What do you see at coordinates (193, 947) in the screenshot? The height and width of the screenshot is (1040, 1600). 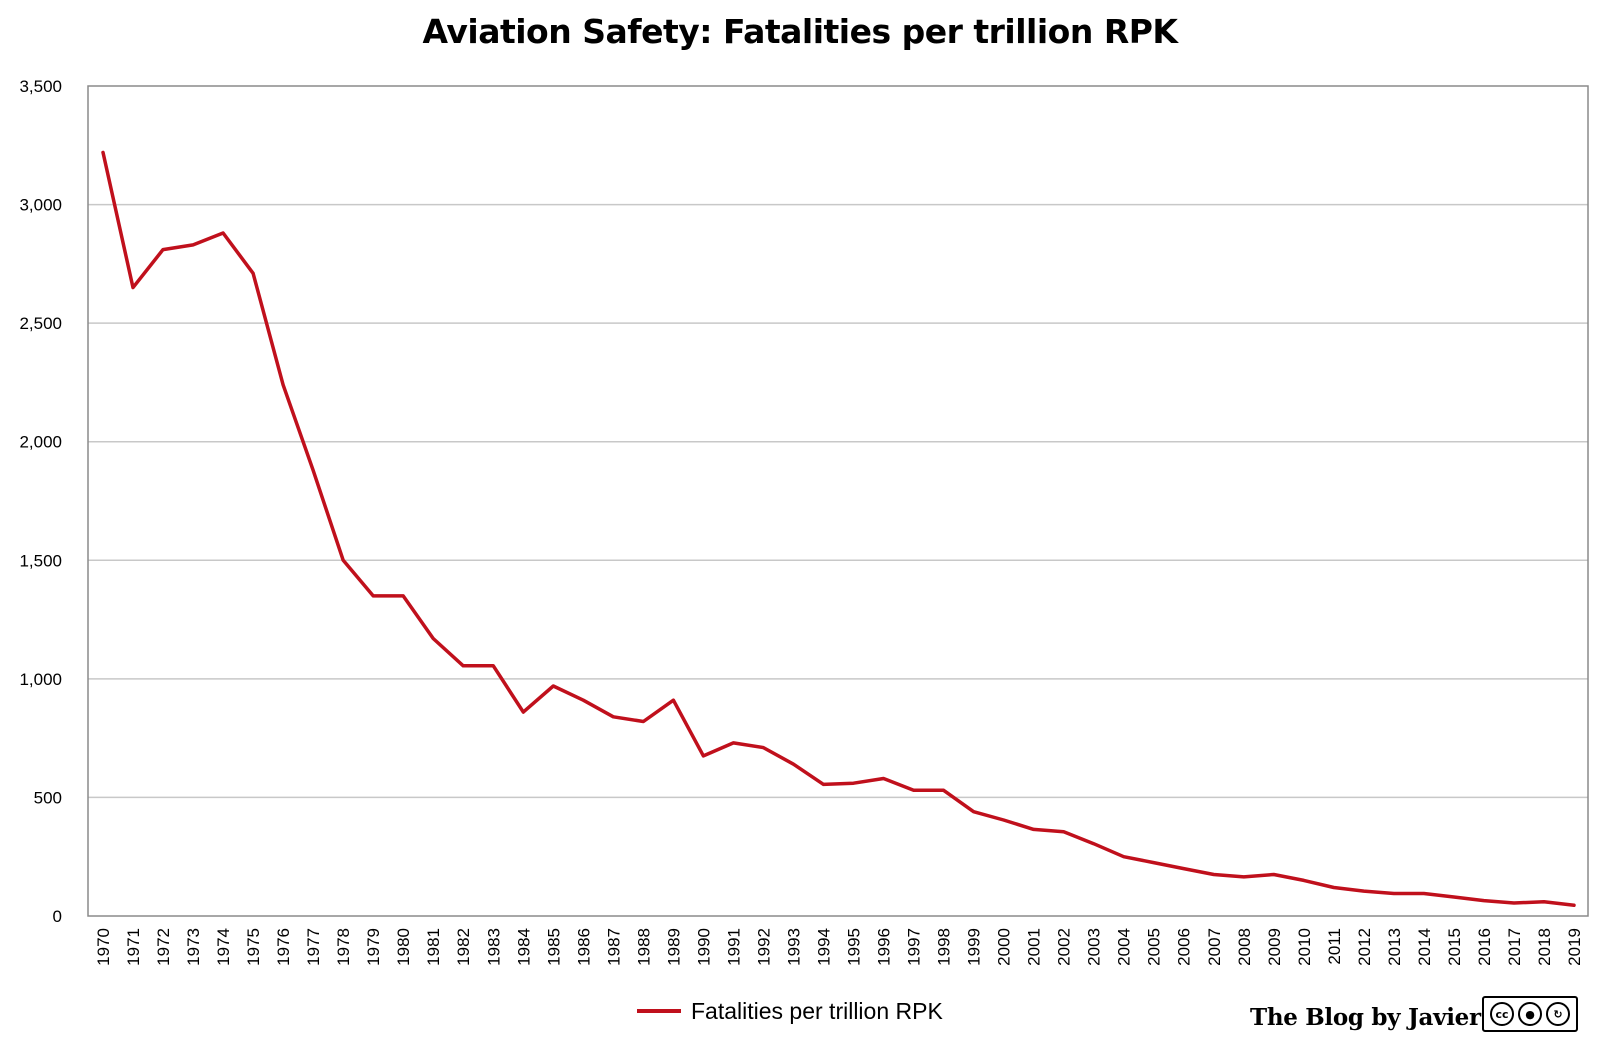 I see `x-tick-label: 1973` at bounding box center [193, 947].